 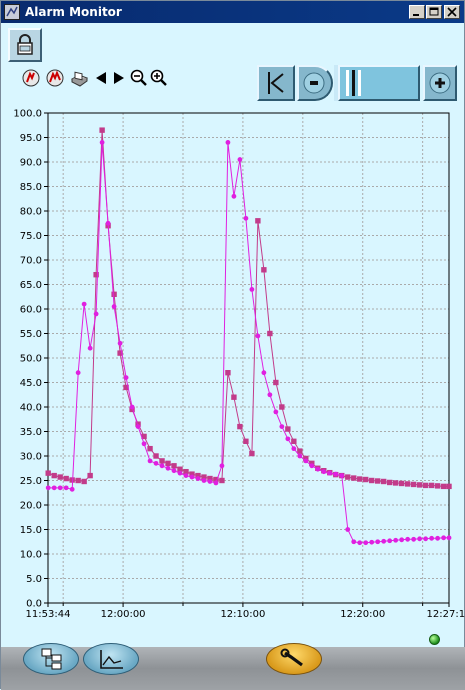 I want to click on lock-button, so click(x=25, y=45).